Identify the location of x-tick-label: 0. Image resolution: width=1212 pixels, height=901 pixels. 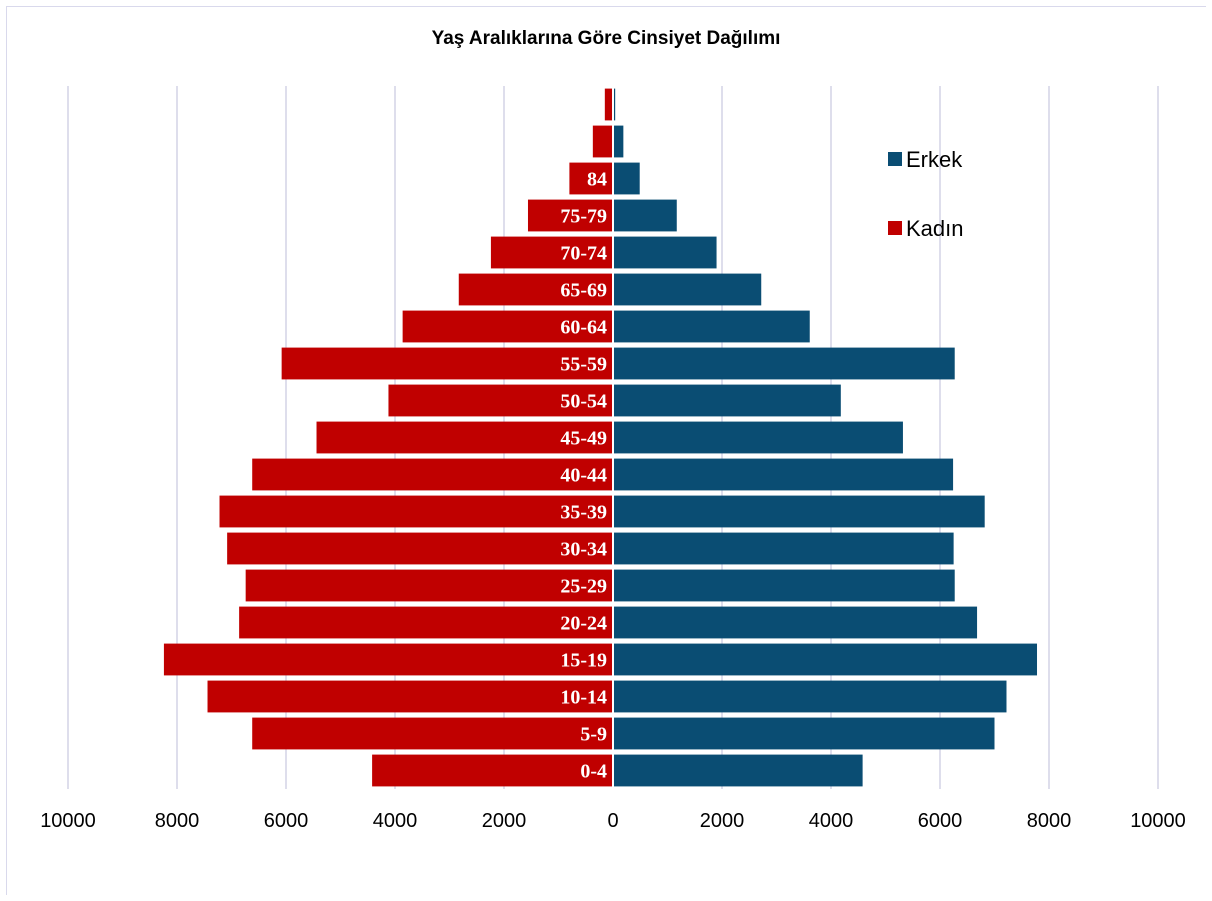
(612, 821).